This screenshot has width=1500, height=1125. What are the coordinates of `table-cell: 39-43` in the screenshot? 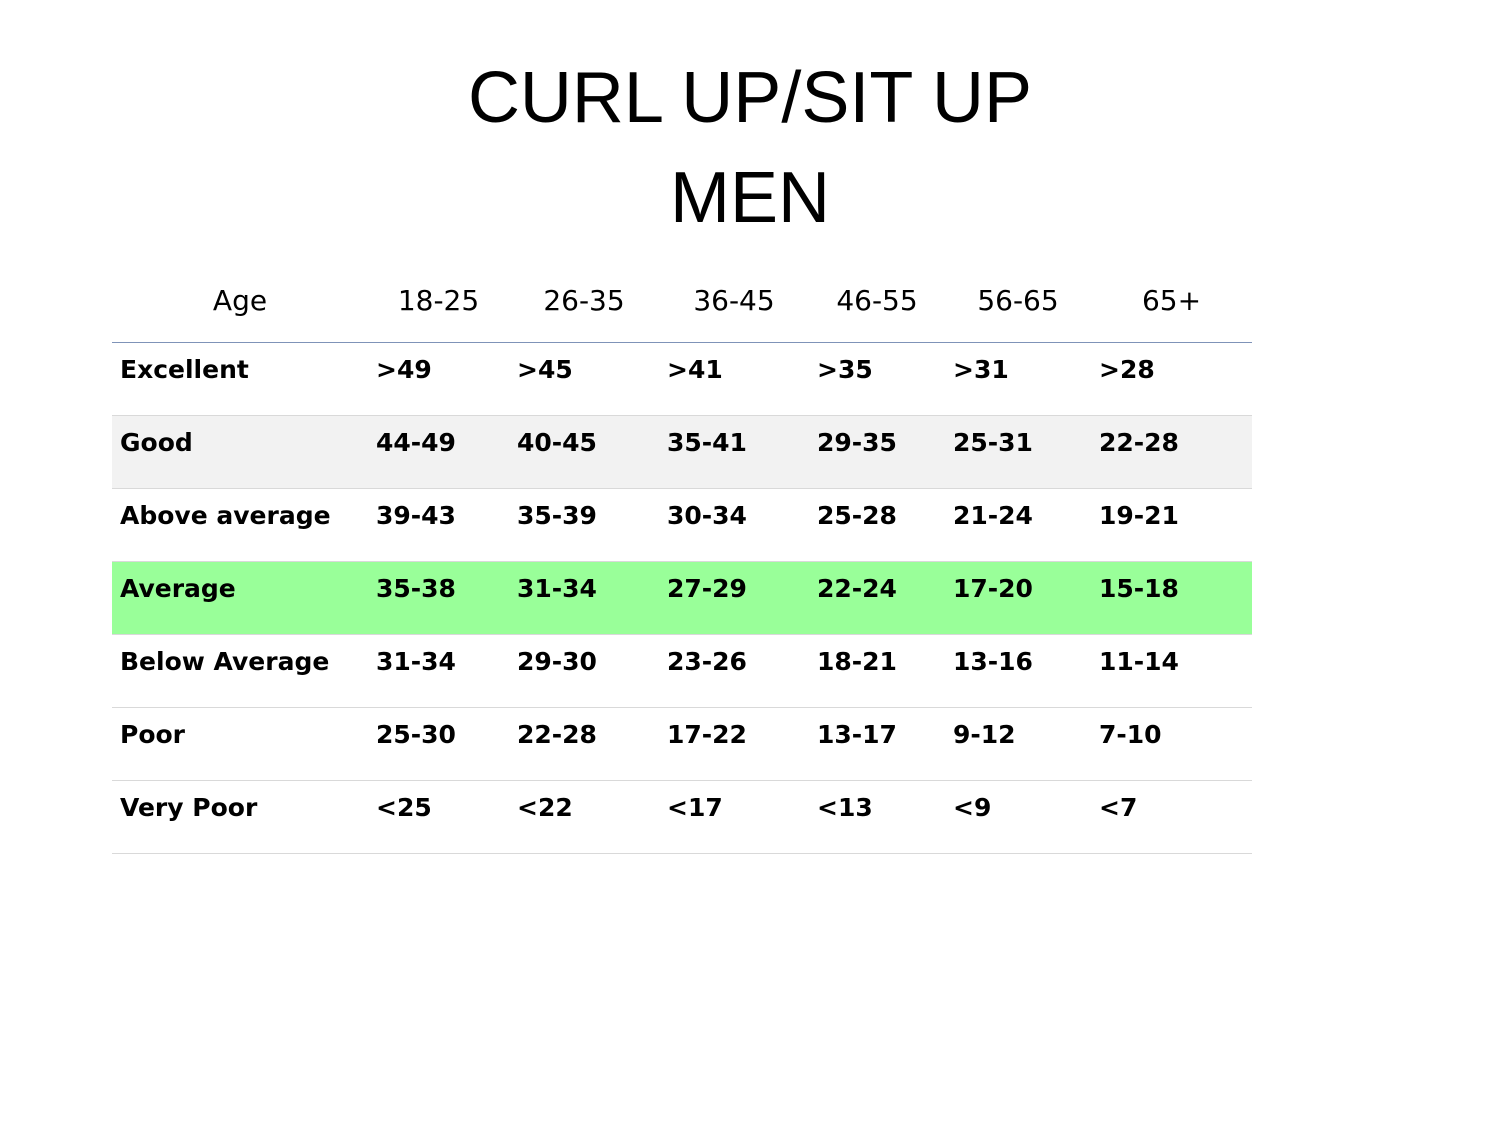 It's located at (438, 525).